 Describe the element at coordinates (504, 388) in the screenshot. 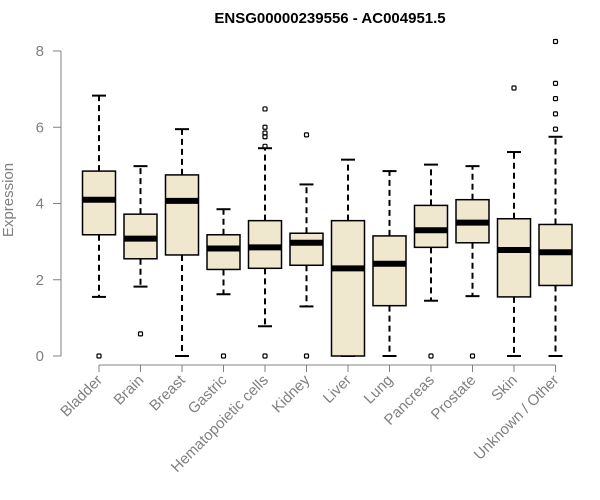

I see `x-tick-label: Skin` at that location.